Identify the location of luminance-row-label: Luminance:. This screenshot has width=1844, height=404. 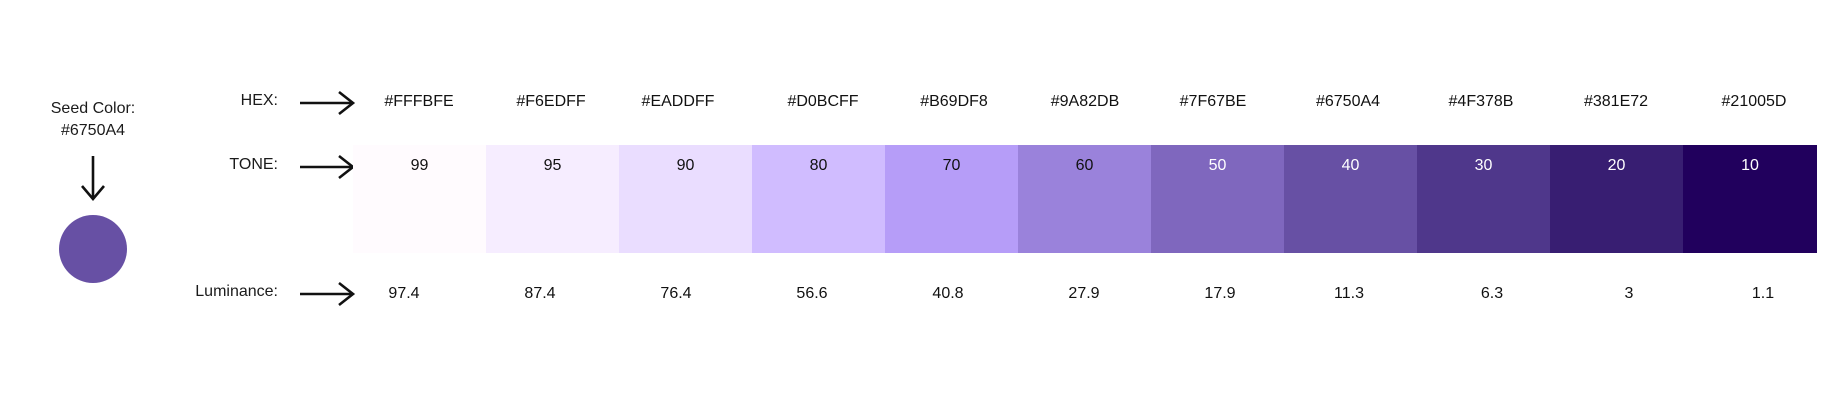
(236, 291).